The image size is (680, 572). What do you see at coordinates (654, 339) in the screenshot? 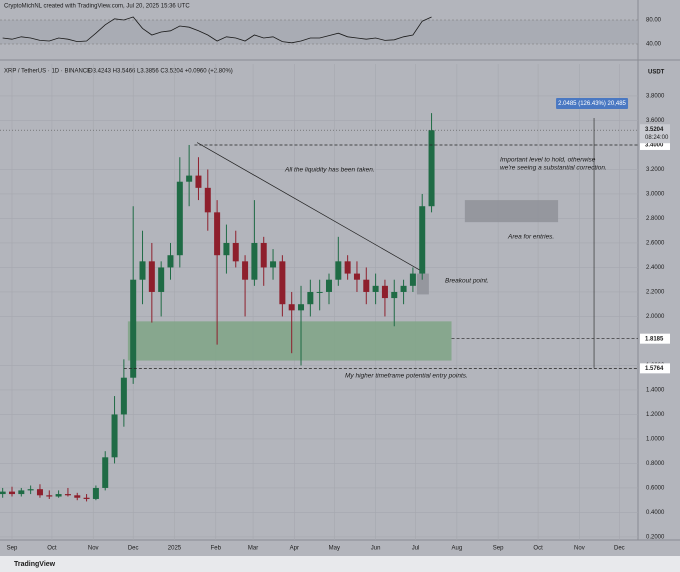
I see `level-label: 1.8185` at bounding box center [654, 339].